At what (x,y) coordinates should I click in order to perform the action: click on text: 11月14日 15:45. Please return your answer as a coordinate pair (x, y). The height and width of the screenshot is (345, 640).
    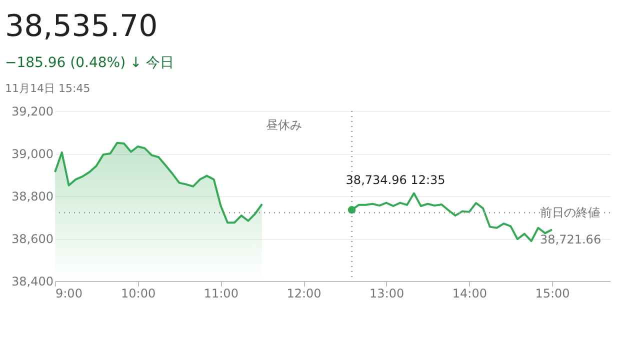
    Looking at the image, I should click on (47, 88).